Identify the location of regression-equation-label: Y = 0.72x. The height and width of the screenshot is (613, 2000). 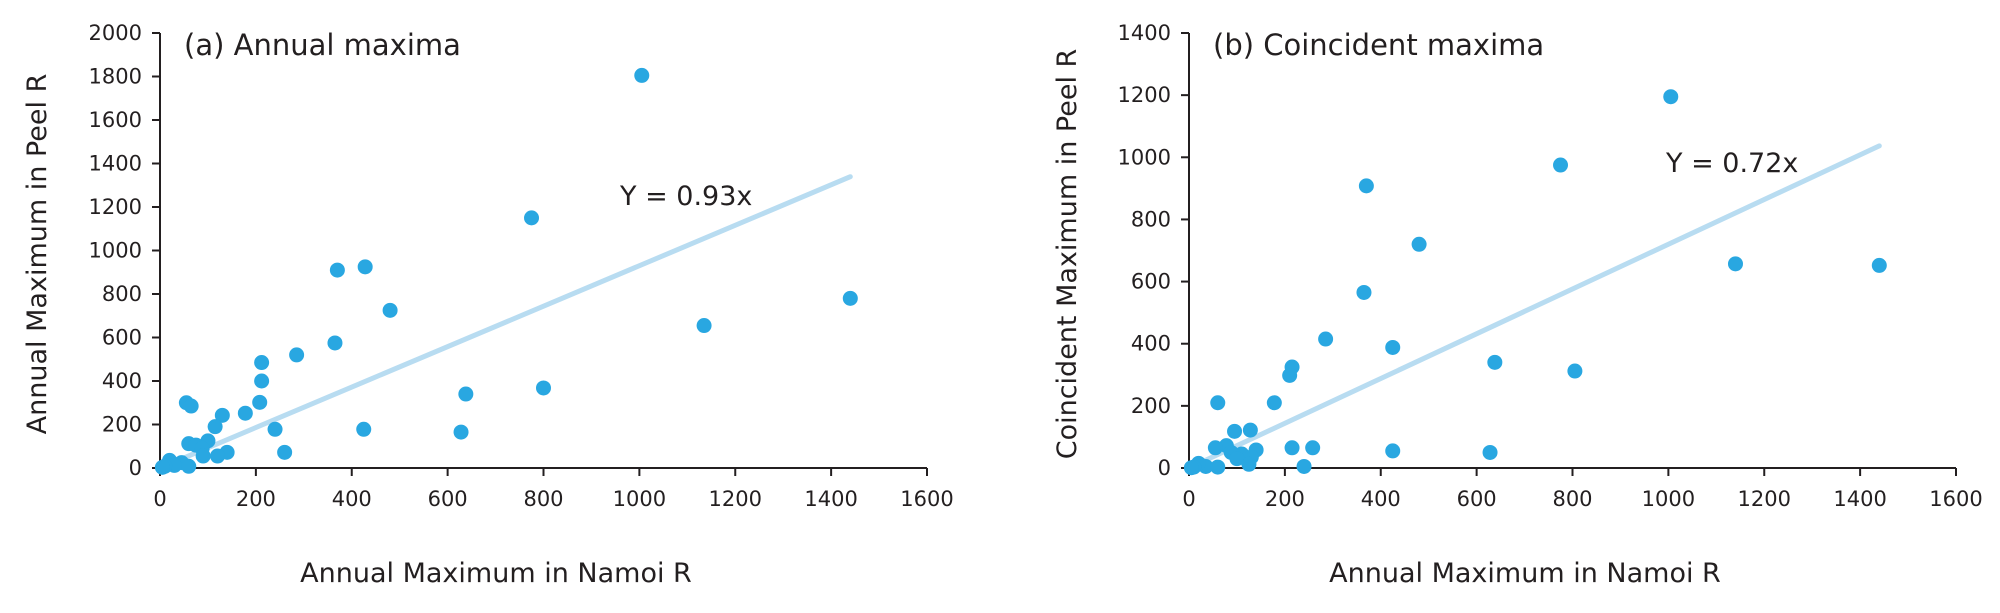
(1731, 163).